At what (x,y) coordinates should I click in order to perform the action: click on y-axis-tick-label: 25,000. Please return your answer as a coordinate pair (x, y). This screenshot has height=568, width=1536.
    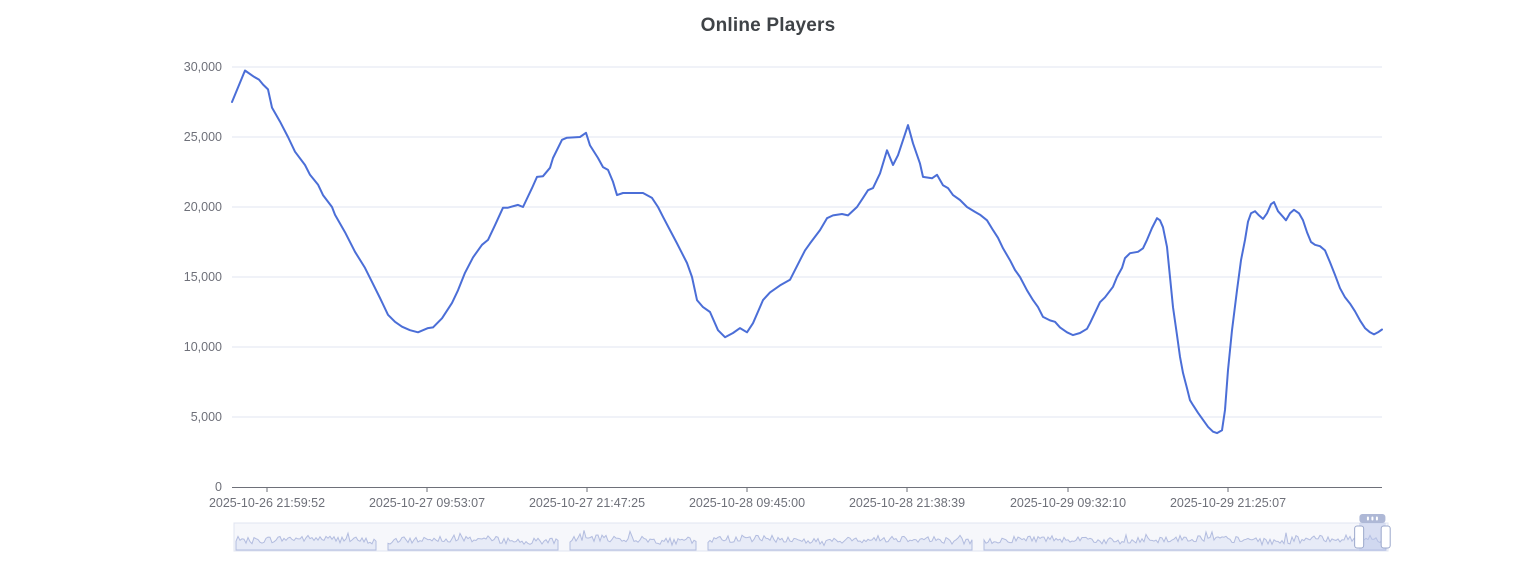
    Looking at the image, I should click on (203, 137).